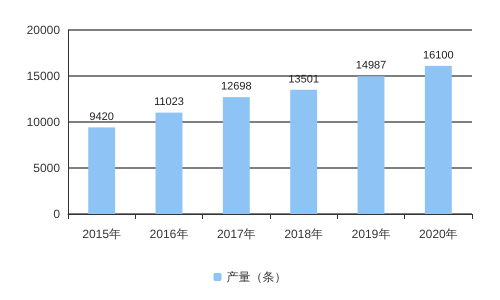  What do you see at coordinates (438, 55) in the screenshot?
I see `data-label: 16100` at bounding box center [438, 55].